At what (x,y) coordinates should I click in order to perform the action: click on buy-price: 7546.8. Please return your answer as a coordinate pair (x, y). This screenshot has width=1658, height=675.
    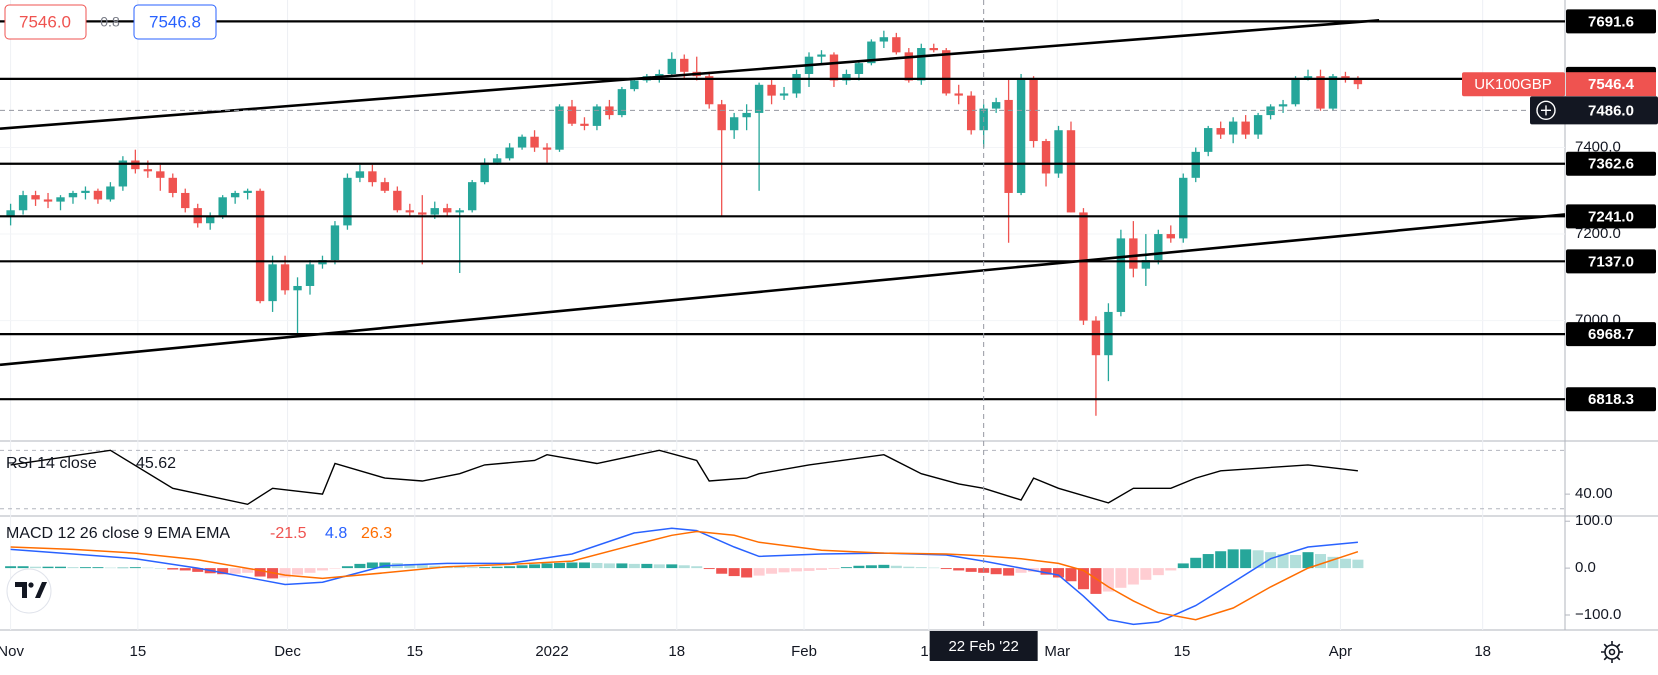
    Looking at the image, I should click on (175, 21).